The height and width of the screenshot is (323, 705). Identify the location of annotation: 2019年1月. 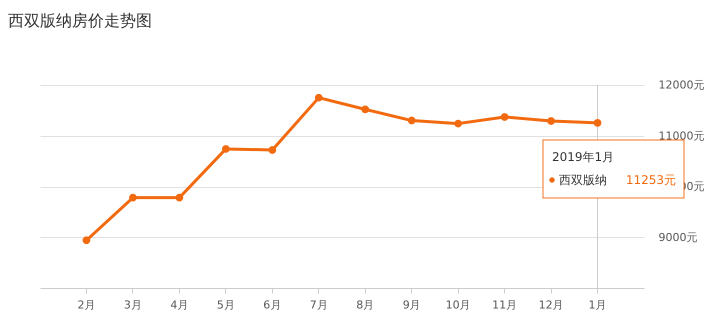
(583, 157).